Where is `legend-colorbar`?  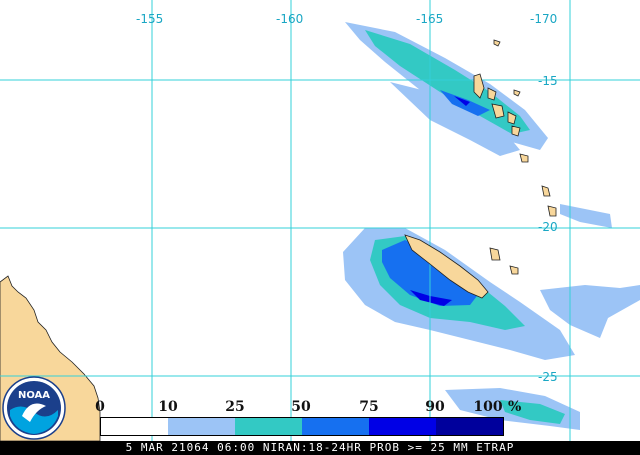
legend-colorbar is located at coordinates (302, 426).